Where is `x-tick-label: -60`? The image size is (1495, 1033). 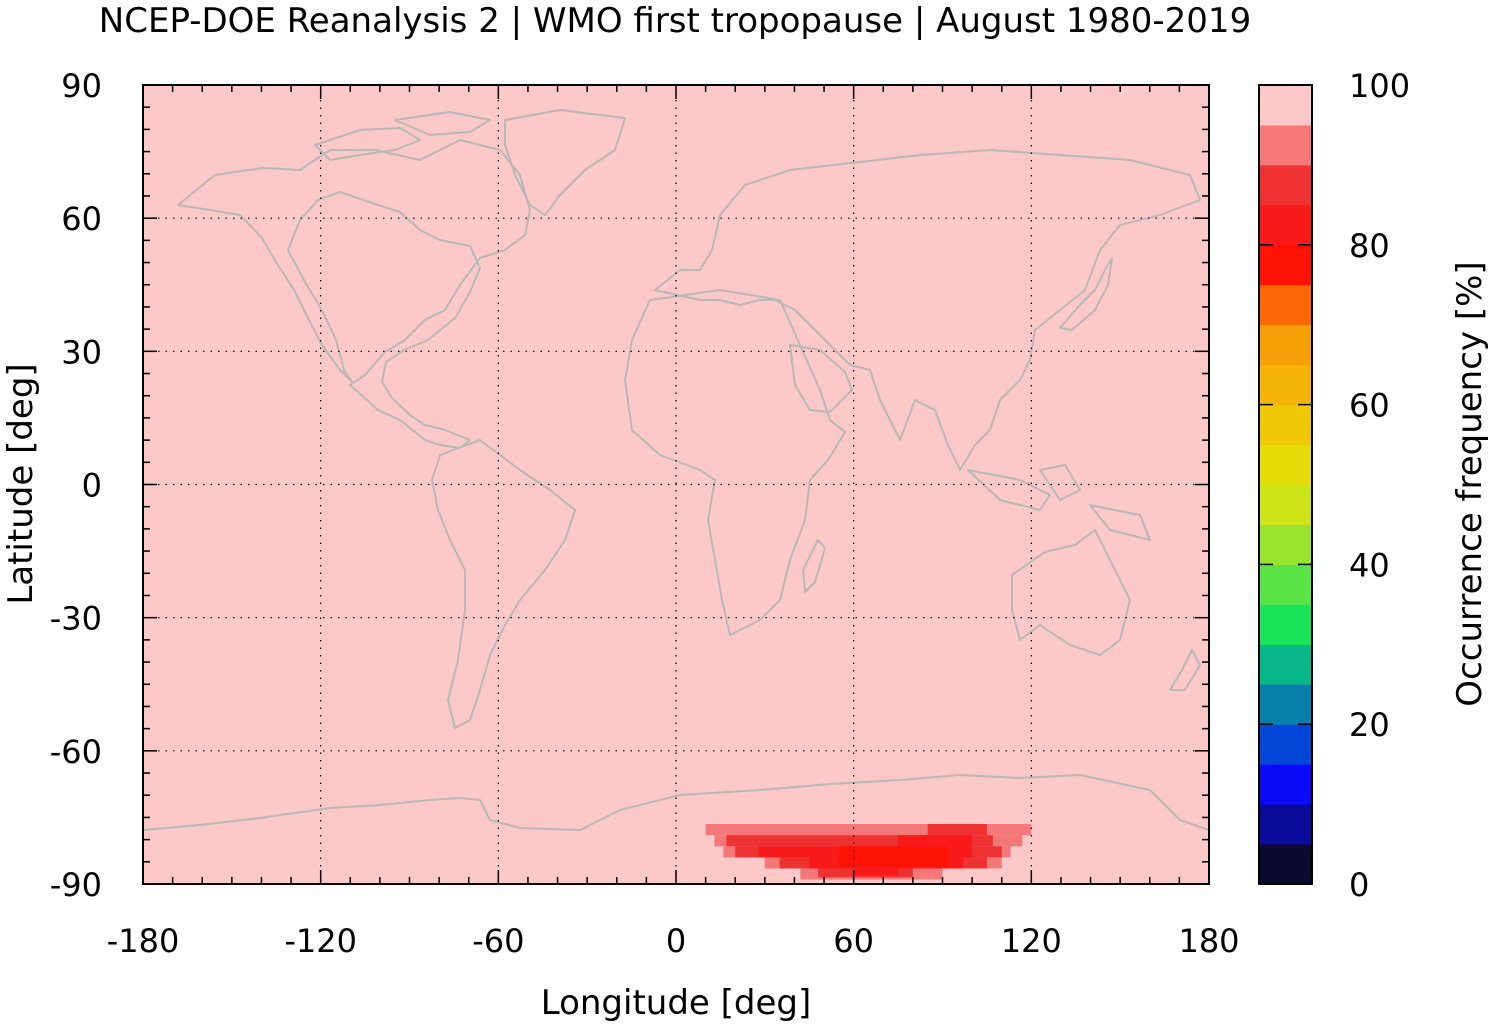 x-tick-label: -60 is located at coordinates (498, 941).